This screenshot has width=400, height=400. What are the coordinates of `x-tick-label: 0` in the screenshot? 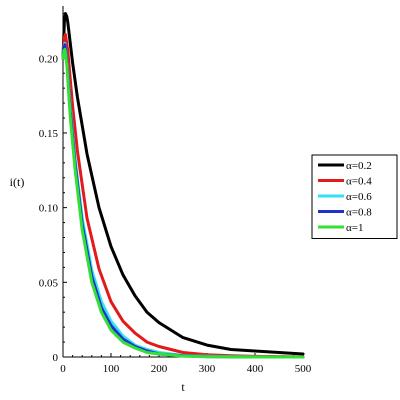 It's located at (63, 369).